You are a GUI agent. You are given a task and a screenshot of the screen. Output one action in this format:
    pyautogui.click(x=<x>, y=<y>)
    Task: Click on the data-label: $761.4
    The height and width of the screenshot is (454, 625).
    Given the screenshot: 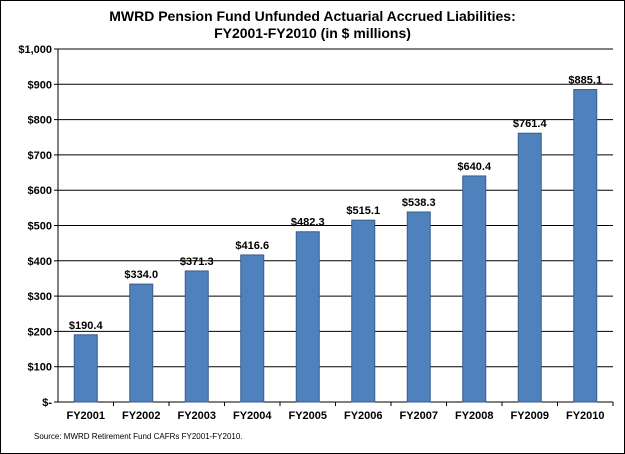 What is the action you would take?
    pyautogui.click(x=530, y=124)
    